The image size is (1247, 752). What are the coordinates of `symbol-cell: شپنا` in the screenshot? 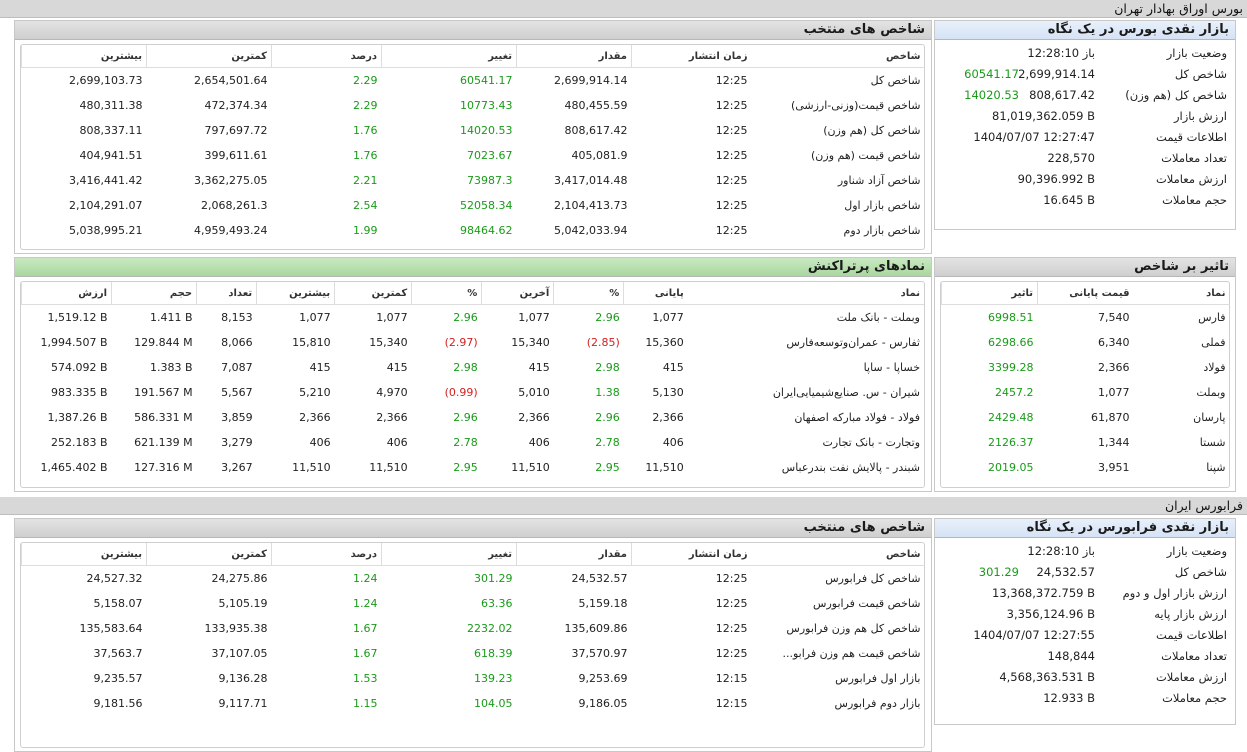 It's located at (1216, 467).